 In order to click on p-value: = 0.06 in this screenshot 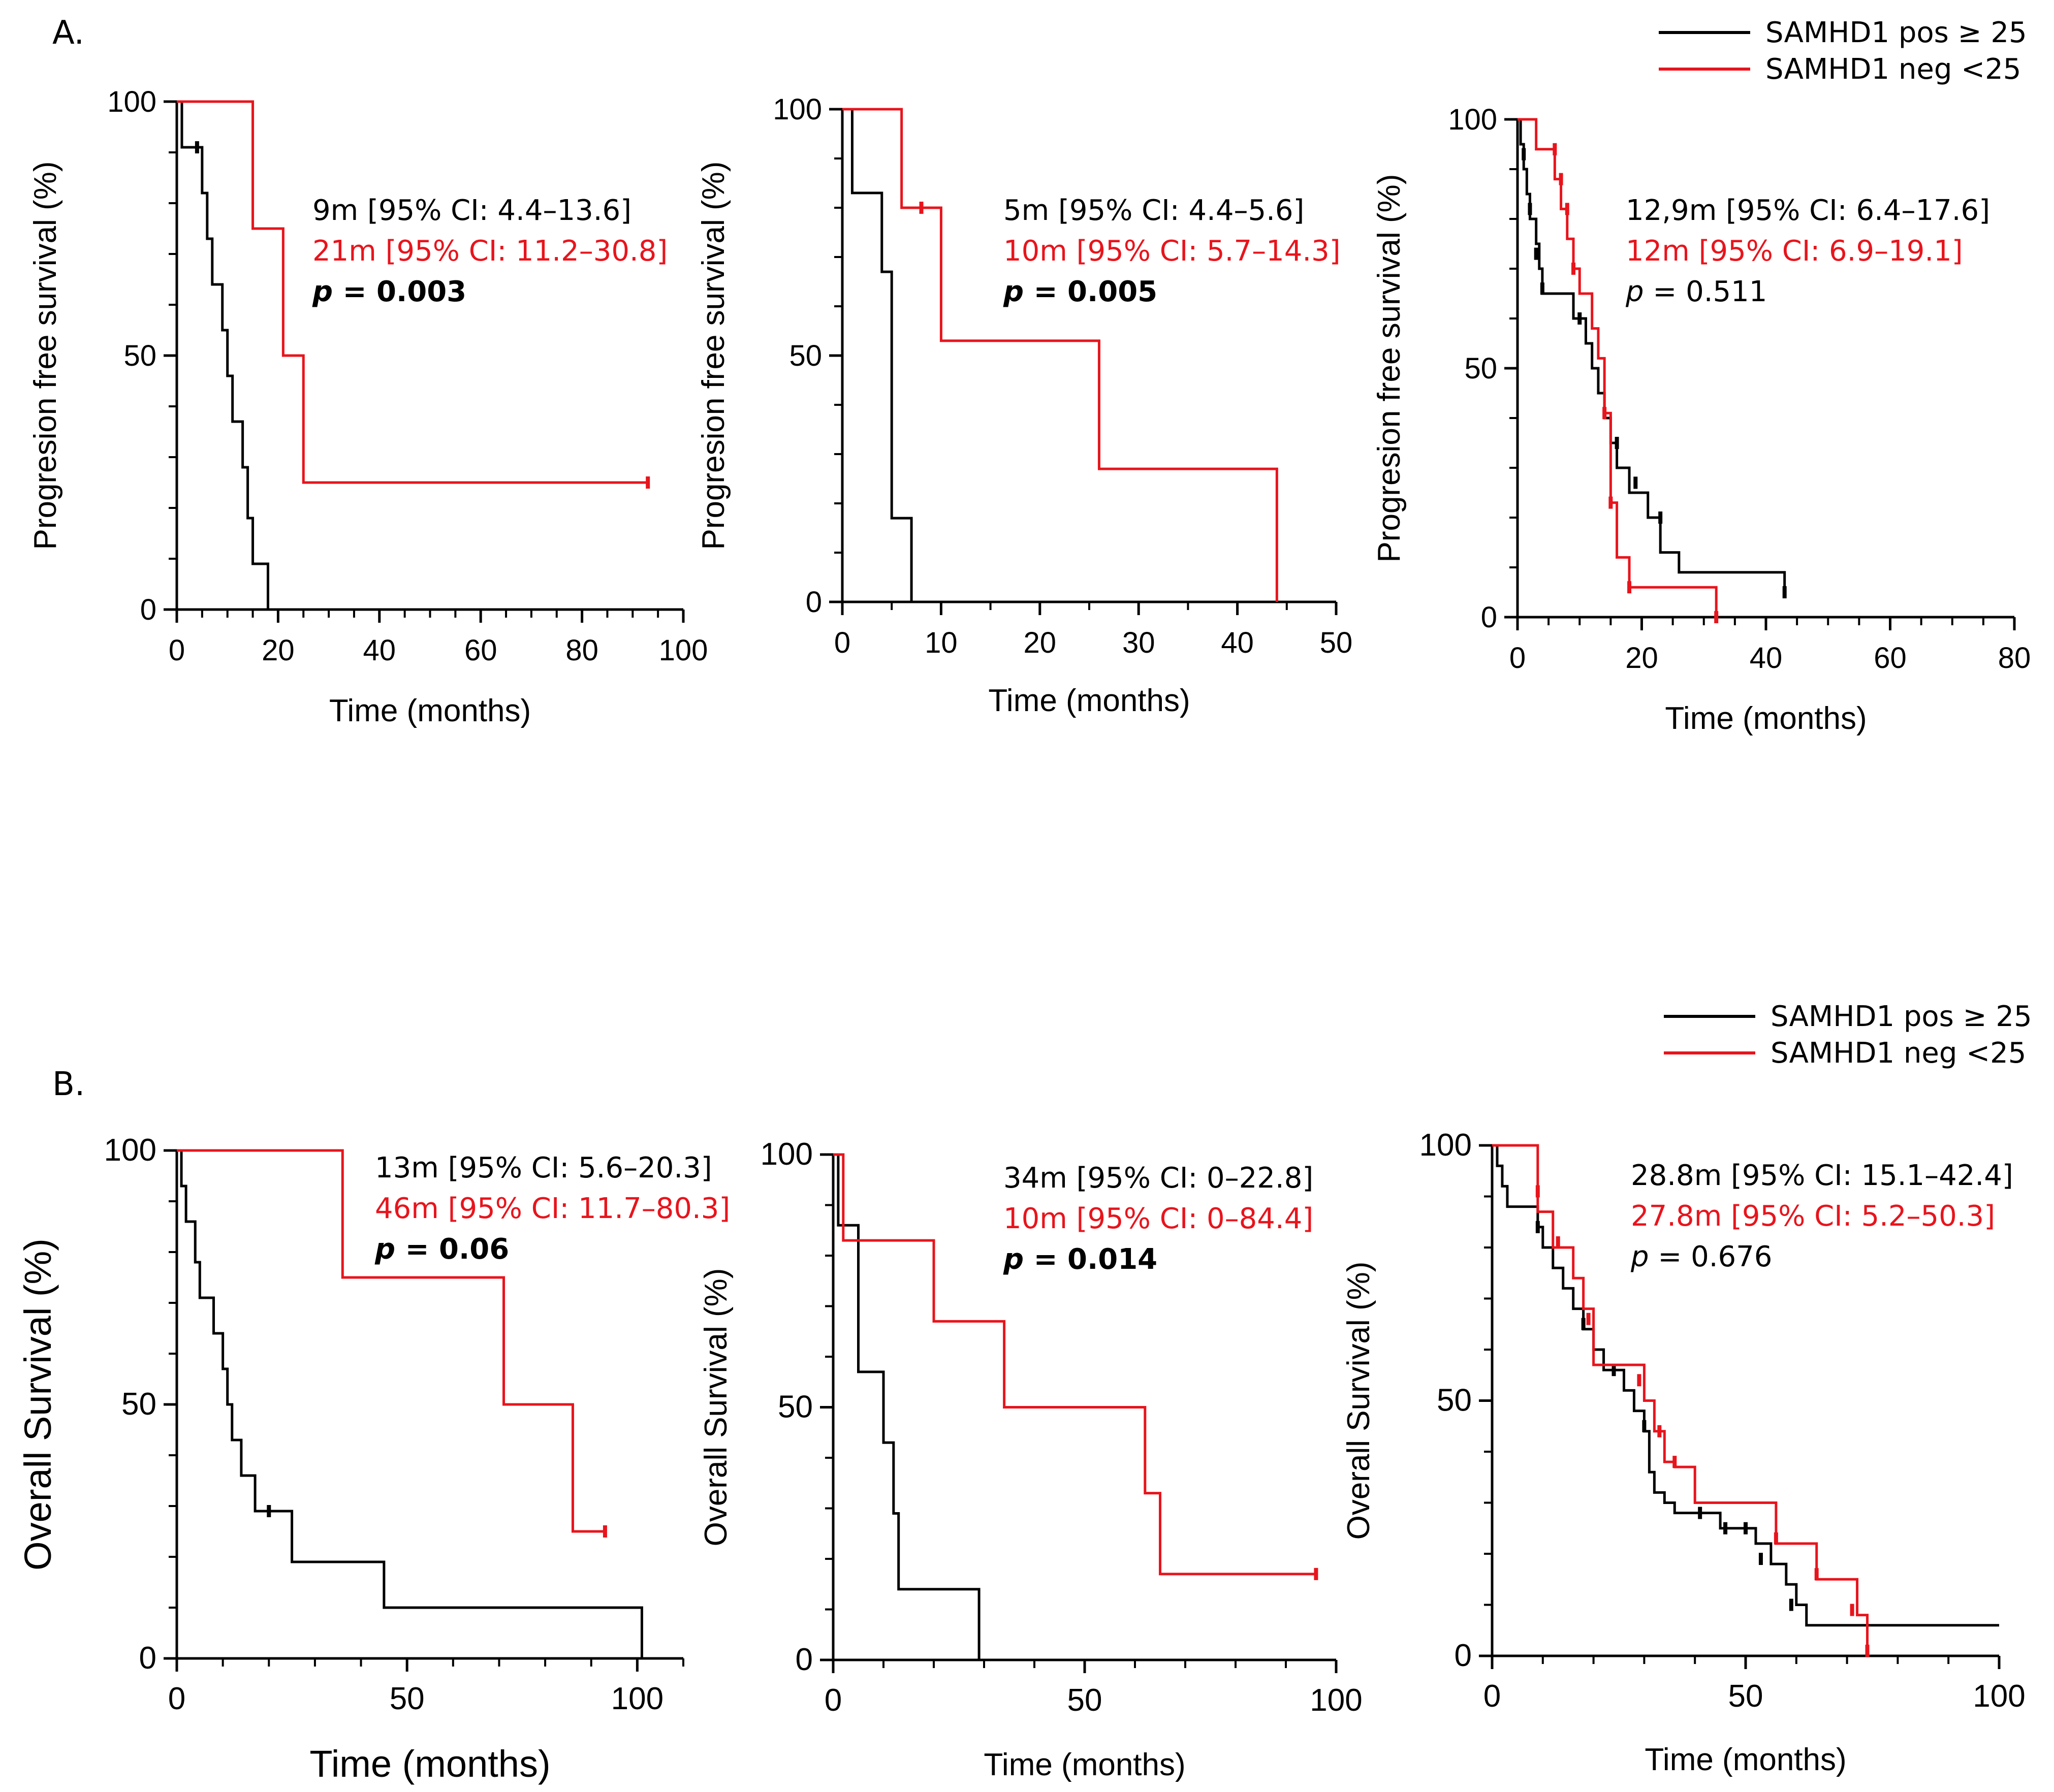, I will do `click(453, 1249)`.